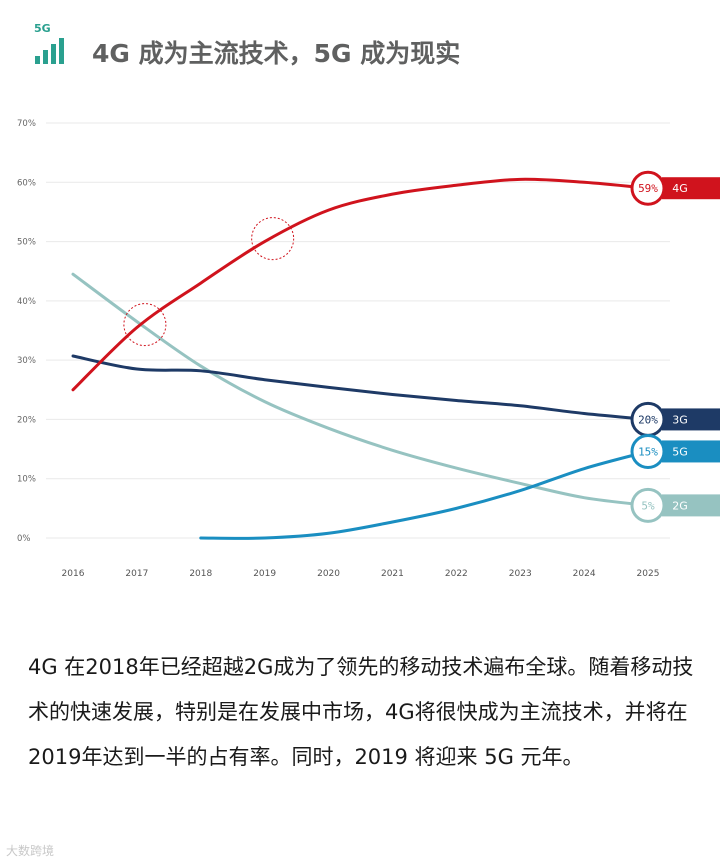 The width and height of the screenshot is (720, 866). I want to click on x-tick-label: 2024, so click(584, 574).